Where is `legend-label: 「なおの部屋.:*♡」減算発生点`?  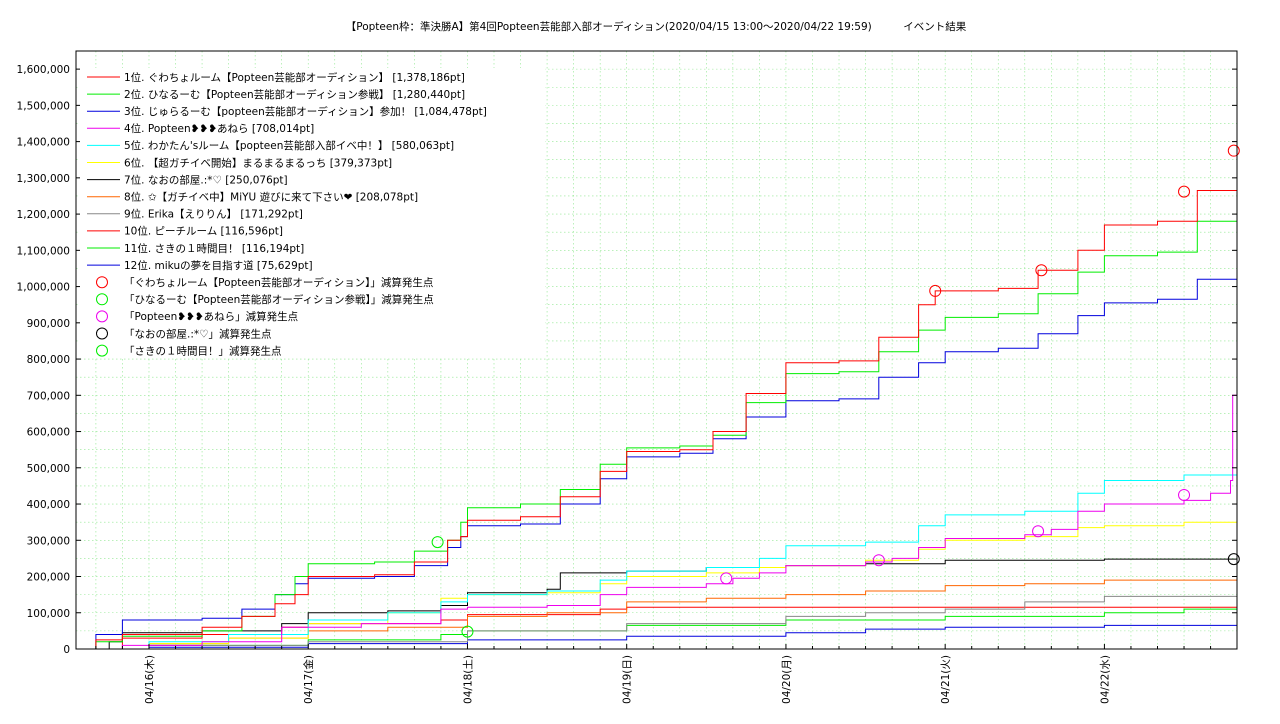 legend-label: 「なおの部屋.:*♡」減算発生点 is located at coordinates (198, 333).